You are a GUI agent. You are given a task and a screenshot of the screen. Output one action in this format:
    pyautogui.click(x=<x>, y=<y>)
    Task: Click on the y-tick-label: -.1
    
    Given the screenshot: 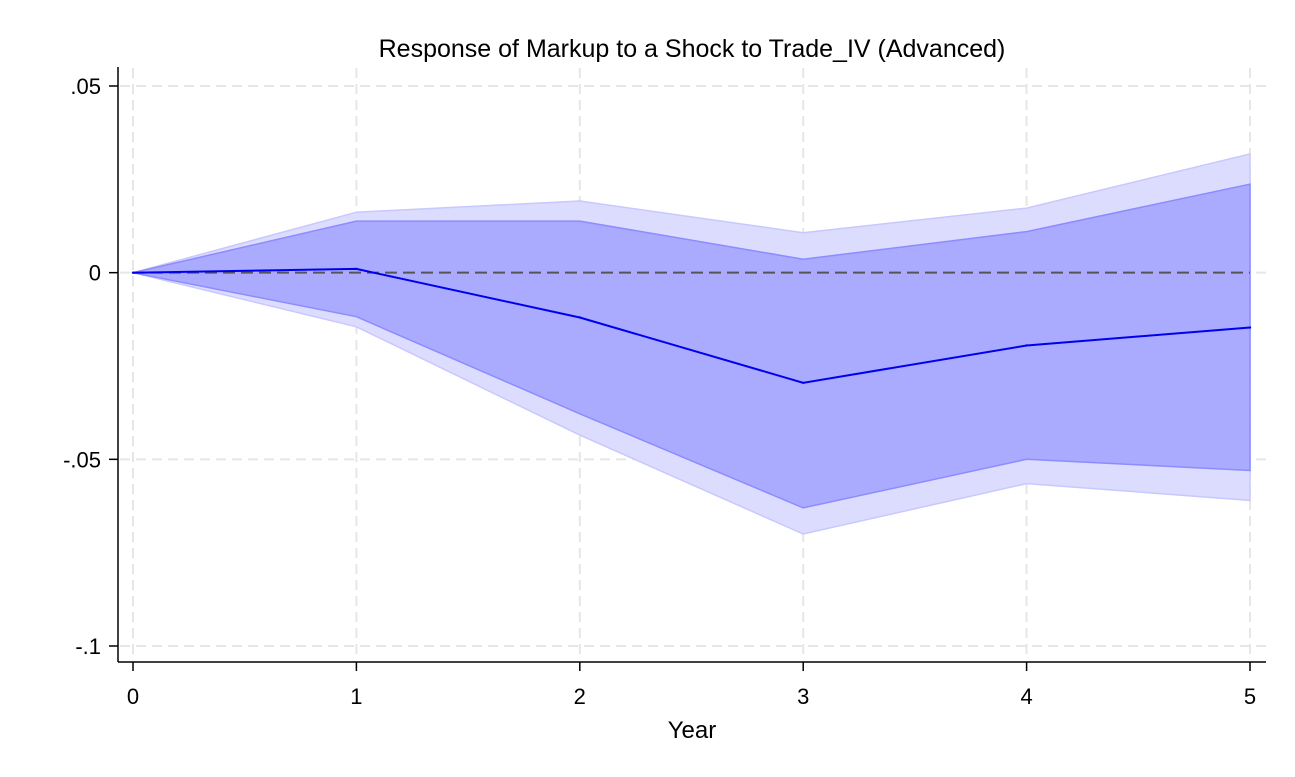 What is the action you would take?
    pyautogui.click(x=88, y=646)
    